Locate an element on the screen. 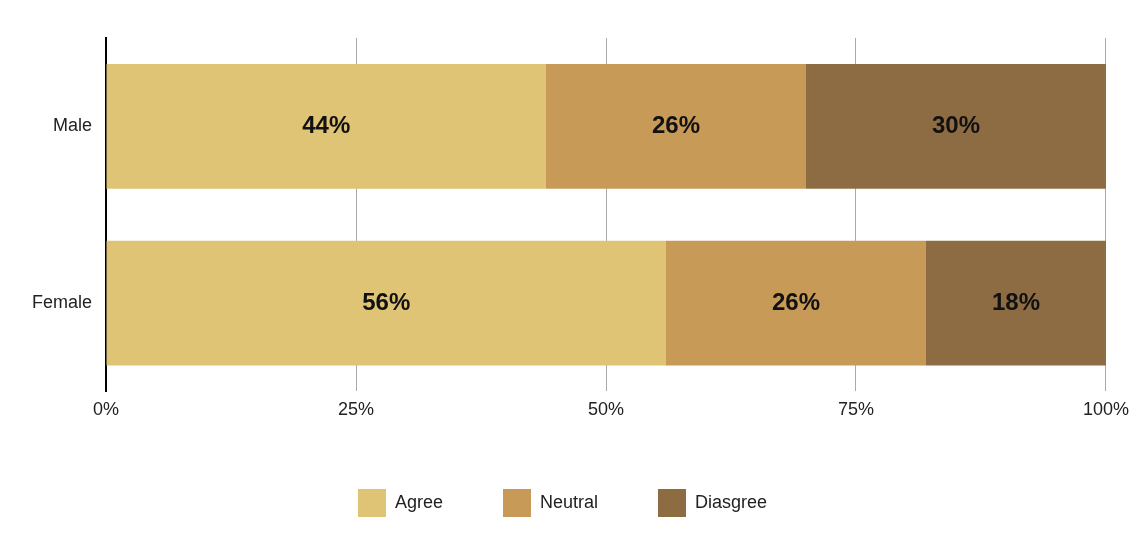 The width and height of the screenshot is (1145, 539). data-label: 44% is located at coordinates (326, 124).